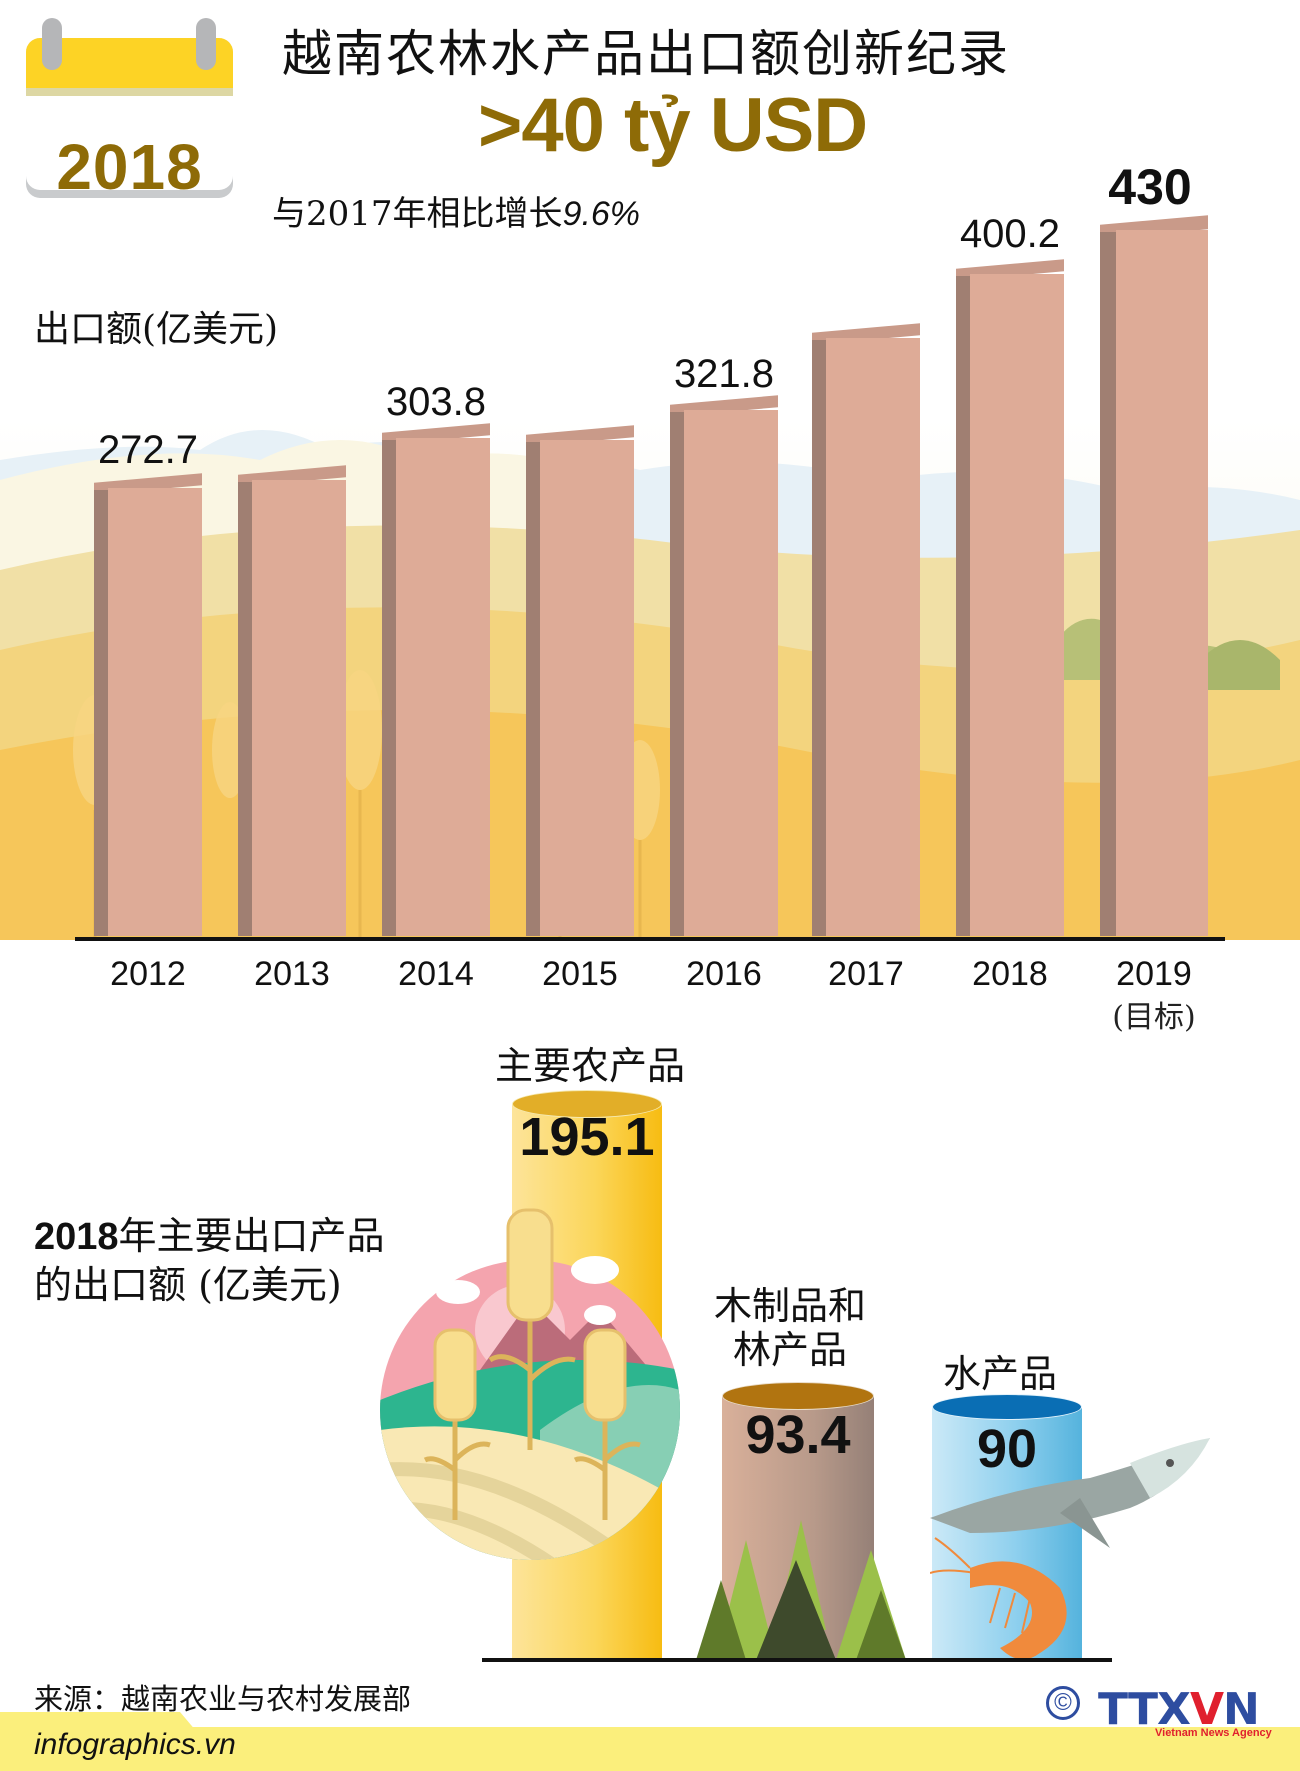 This screenshot has height=1771, width=1300. What do you see at coordinates (1010, 234) in the screenshot?
I see `bar-value-2018: 400.2` at bounding box center [1010, 234].